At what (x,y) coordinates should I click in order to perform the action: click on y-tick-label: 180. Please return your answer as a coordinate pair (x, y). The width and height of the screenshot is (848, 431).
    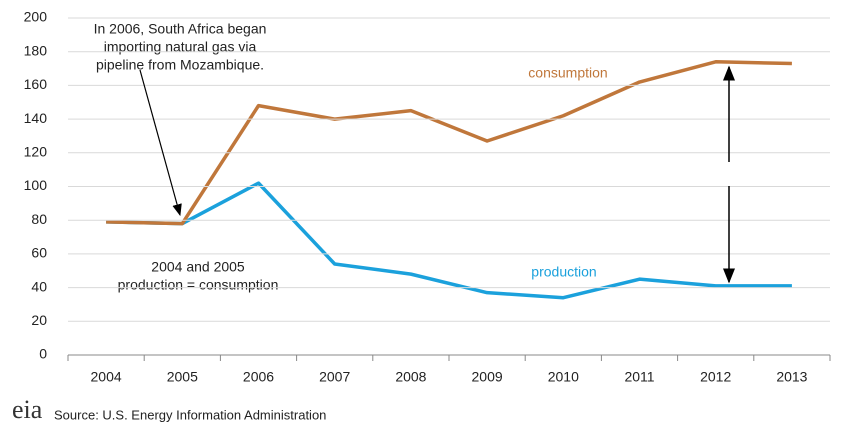
    Looking at the image, I should click on (36, 50).